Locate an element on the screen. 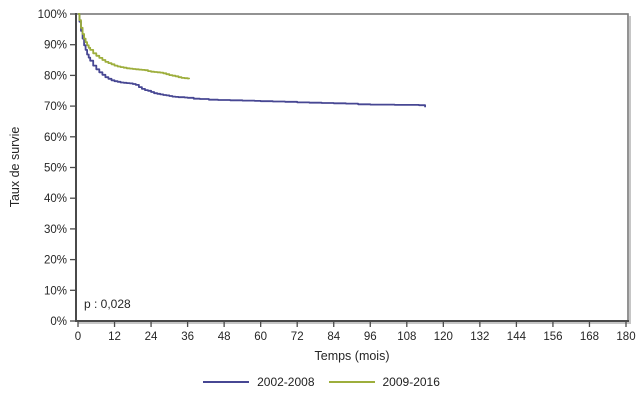 This screenshot has width=643, height=401. x-tick-label: 24 is located at coordinates (151, 337).